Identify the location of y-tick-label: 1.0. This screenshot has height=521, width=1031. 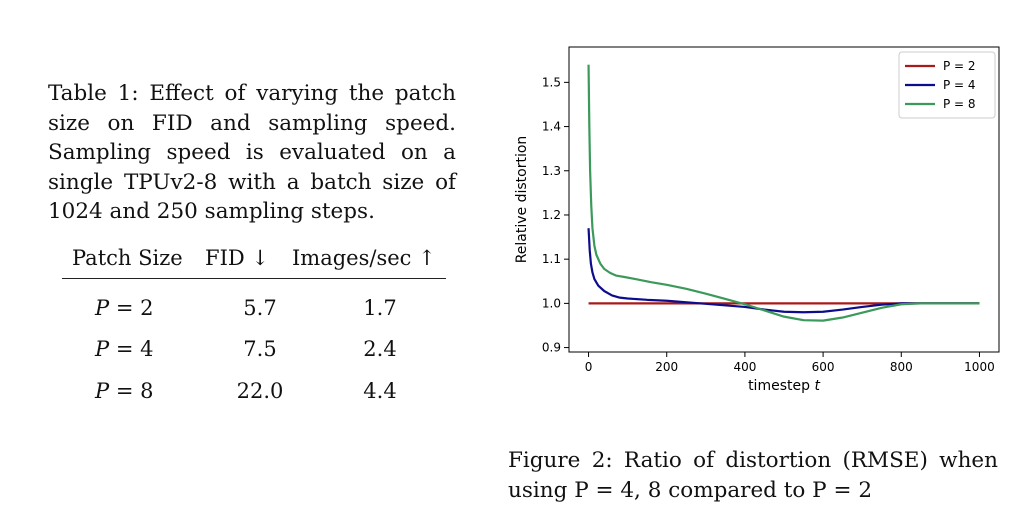
(551, 303).